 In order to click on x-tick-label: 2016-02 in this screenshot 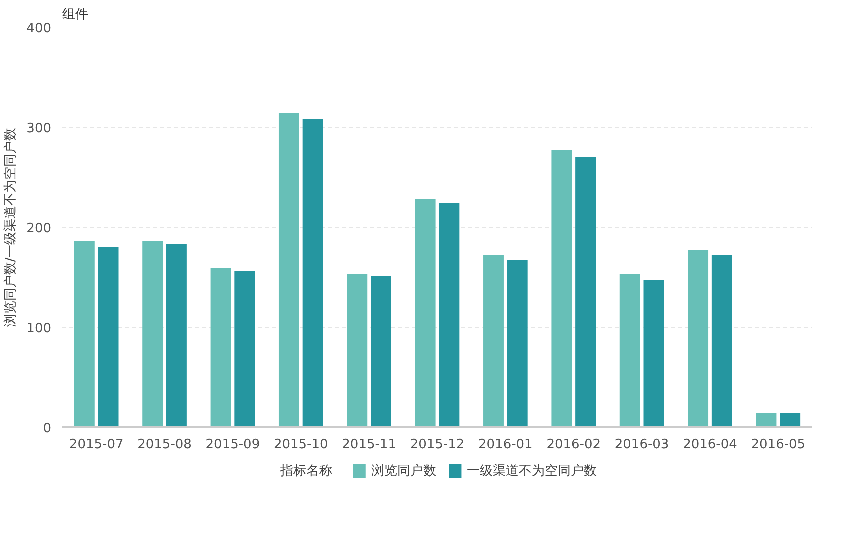, I will do `click(574, 445)`.